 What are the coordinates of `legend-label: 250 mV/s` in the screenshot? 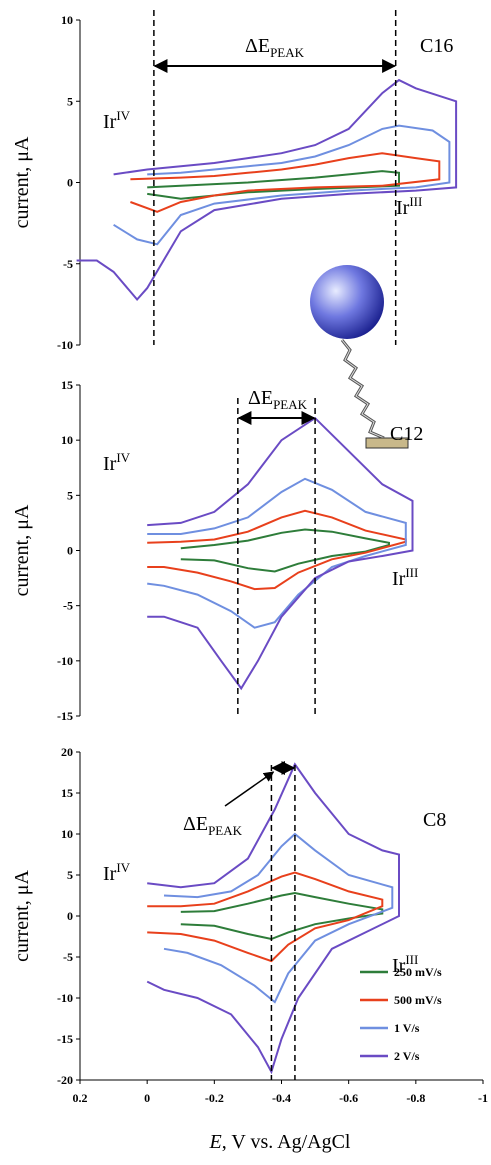 It's located at (418, 972).